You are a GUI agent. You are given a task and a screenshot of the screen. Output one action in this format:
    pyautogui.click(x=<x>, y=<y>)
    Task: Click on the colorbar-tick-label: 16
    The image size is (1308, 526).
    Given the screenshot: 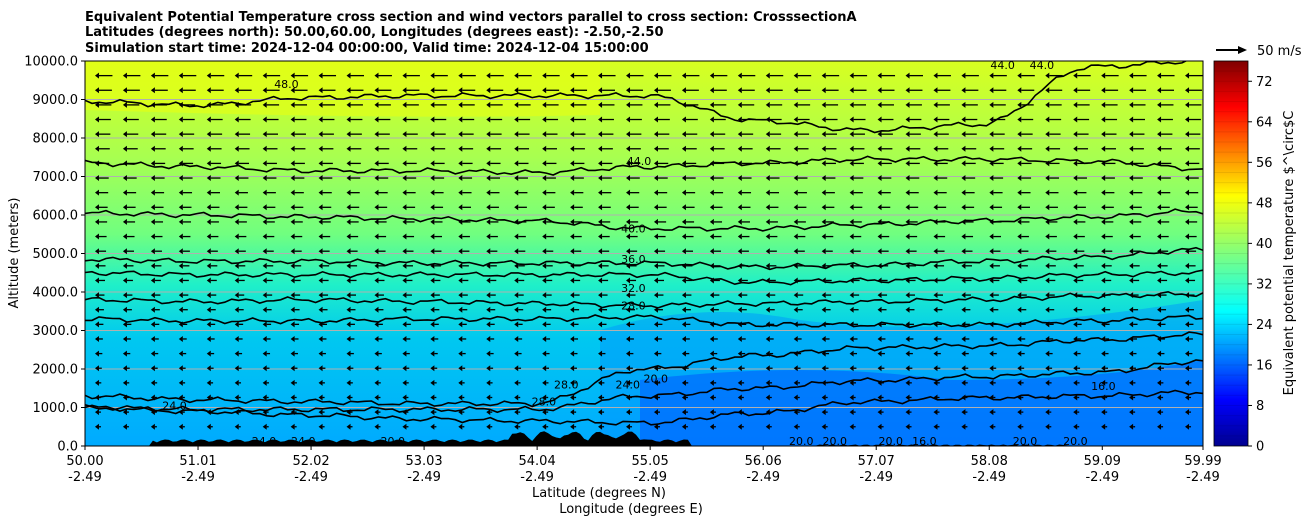 What is the action you would take?
    pyautogui.click(x=1264, y=365)
    